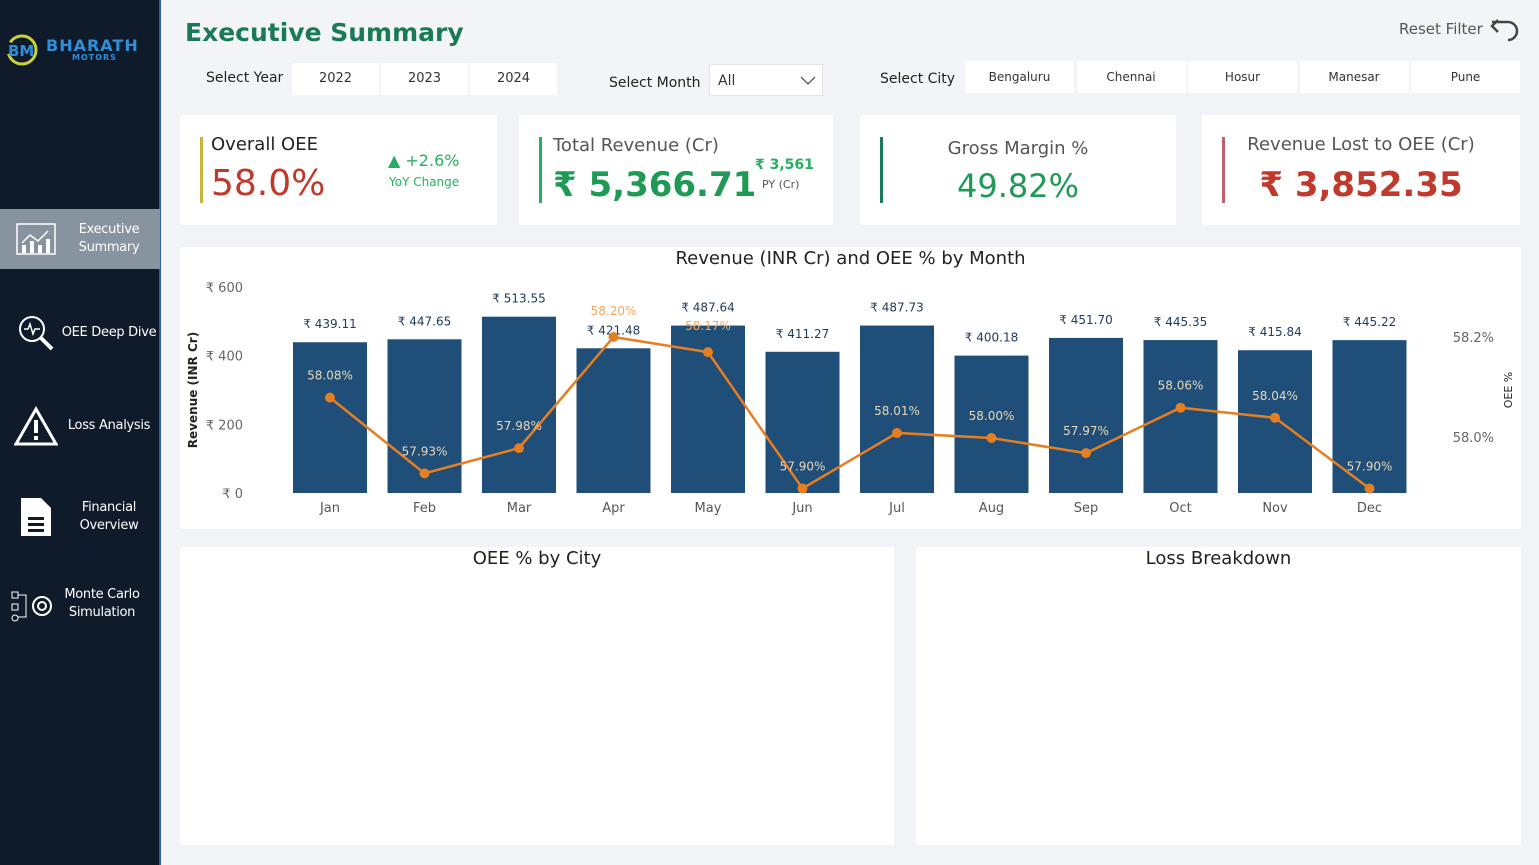  I want to click on month-dropdown: All, so click(766, 80).